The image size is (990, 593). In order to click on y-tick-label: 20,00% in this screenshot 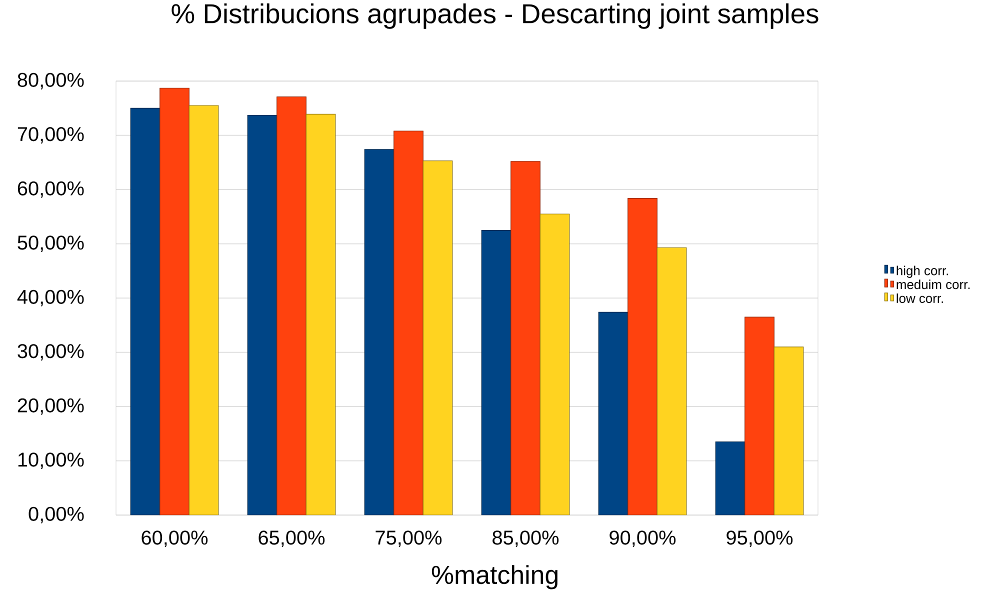, I will do `click(51, 407)`.